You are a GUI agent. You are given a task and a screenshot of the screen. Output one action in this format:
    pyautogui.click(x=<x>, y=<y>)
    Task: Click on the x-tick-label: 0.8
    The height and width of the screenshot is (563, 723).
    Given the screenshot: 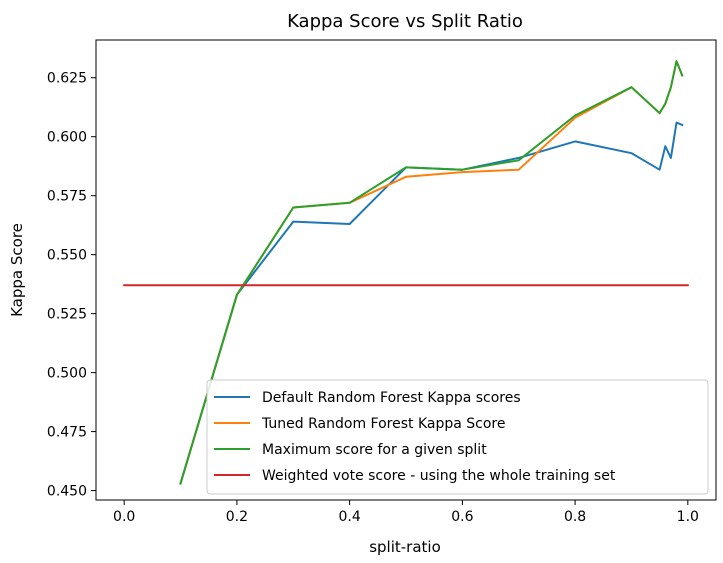 What is the action you would take?
    pyautogui.click(x=575, y=517)
    